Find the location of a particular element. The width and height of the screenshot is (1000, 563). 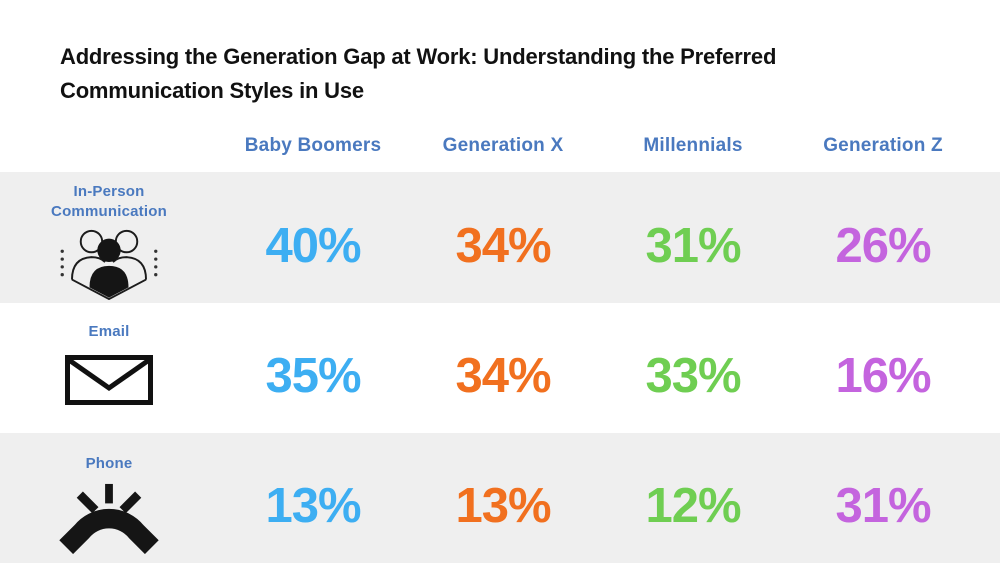

phone-ringing-icon is located at coordinates (109, 518).